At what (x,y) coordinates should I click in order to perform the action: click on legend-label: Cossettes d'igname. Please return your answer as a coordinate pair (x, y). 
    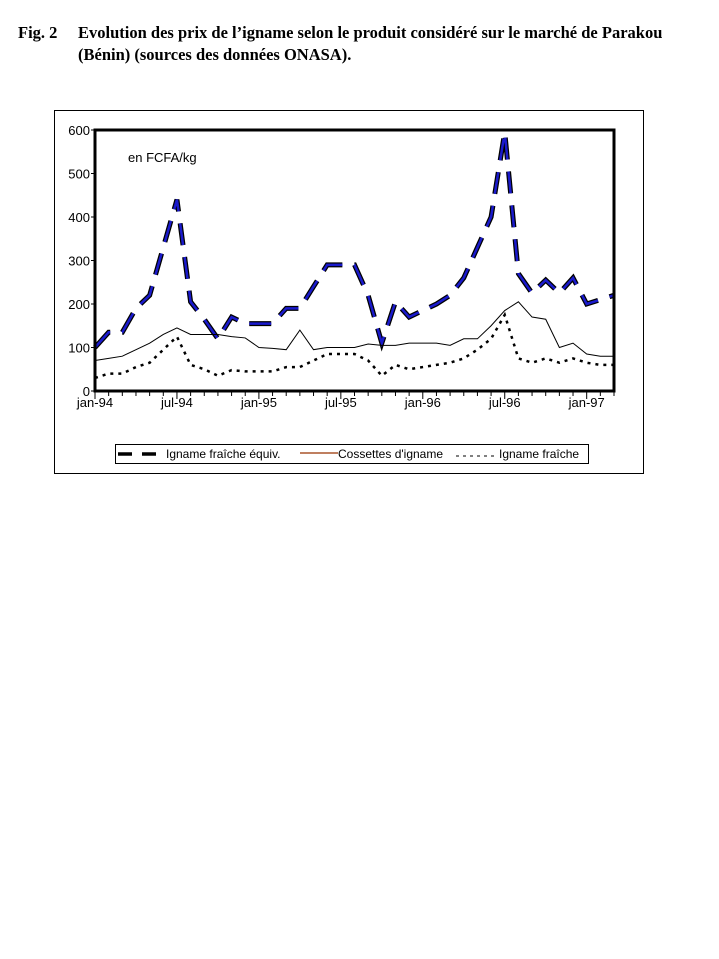
    Looking at the image, I should click on (390, 454).